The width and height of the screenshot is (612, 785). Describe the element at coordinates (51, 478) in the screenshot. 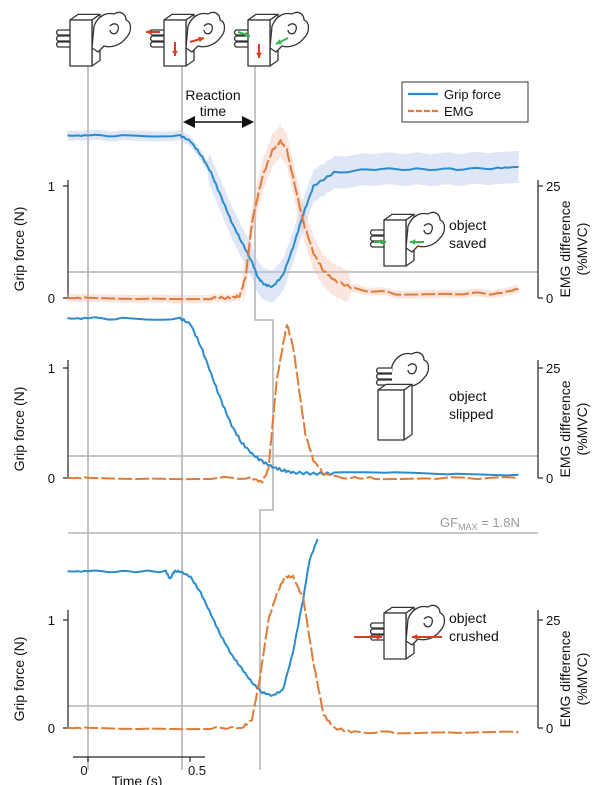

I see `left-tick-label-slipped-0: 0` at that location.